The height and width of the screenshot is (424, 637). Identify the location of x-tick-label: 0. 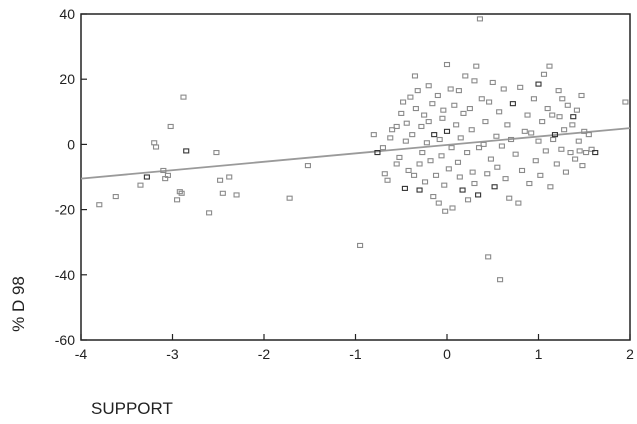
(447, 354).